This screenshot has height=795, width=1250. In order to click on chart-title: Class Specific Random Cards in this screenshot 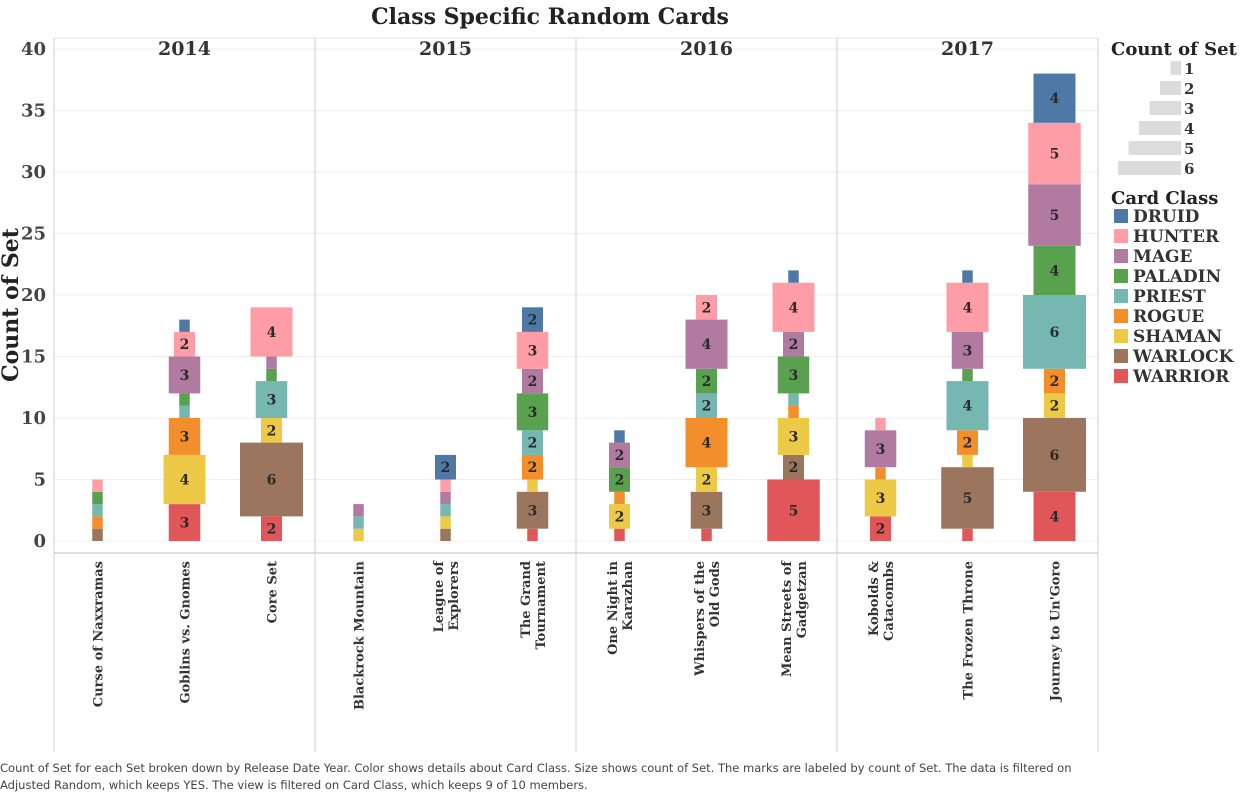, I will do `click(550, 17)`.